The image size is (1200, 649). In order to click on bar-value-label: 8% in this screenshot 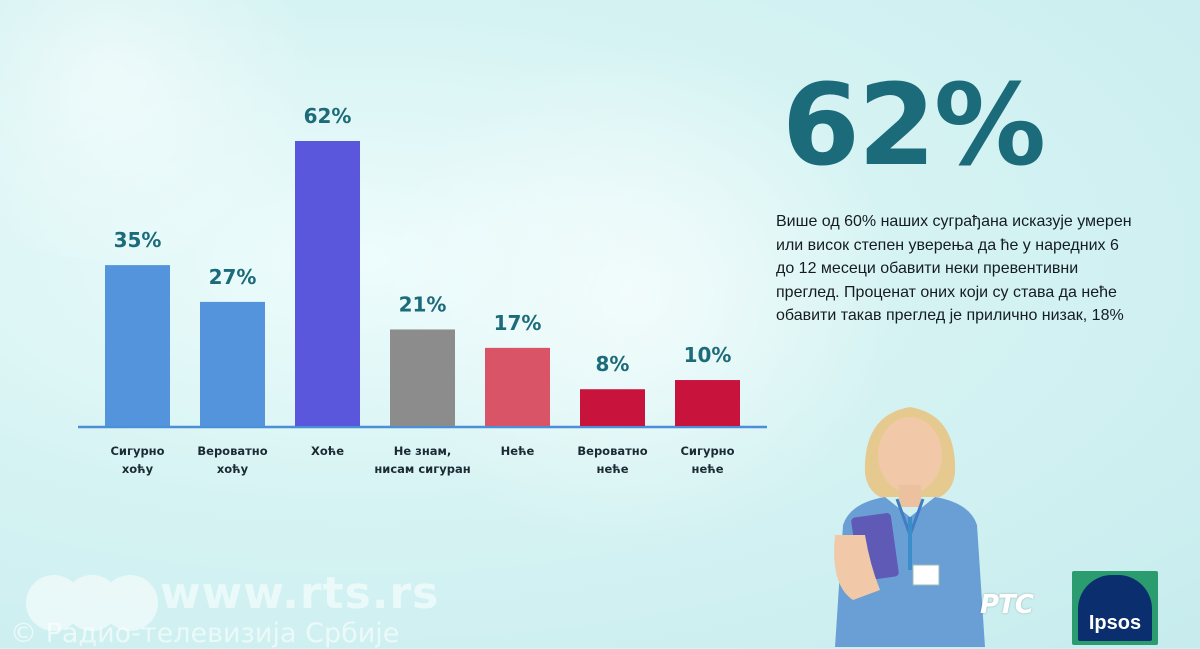, I will do `click(613, 364)`.